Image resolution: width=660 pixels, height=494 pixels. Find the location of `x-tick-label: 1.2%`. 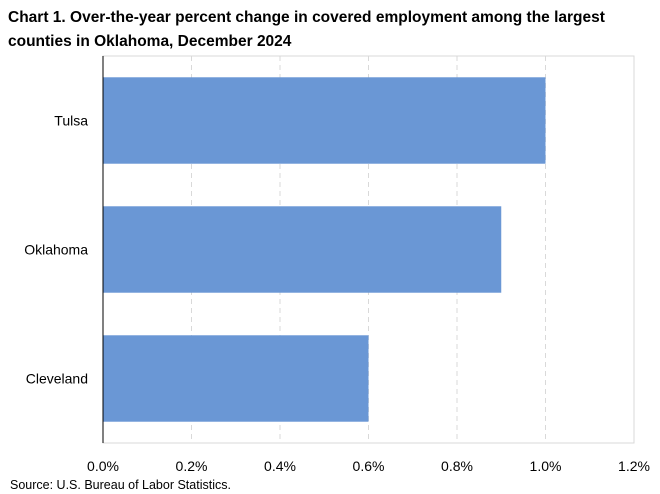

x-tick-label: 1.2% is located at coordinates (634, 466).